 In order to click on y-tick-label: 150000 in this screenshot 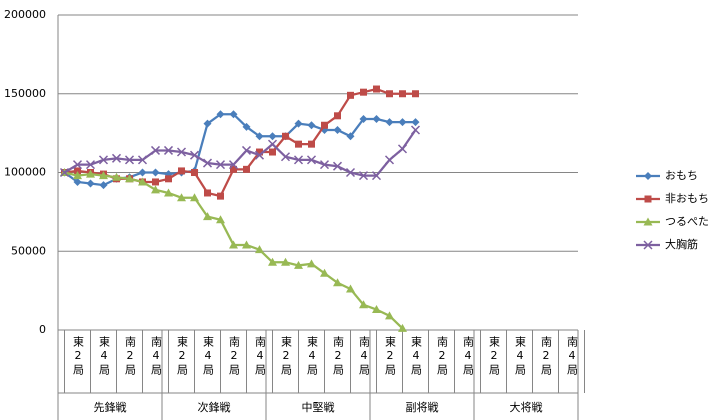, I will do `click(25, 93)`.